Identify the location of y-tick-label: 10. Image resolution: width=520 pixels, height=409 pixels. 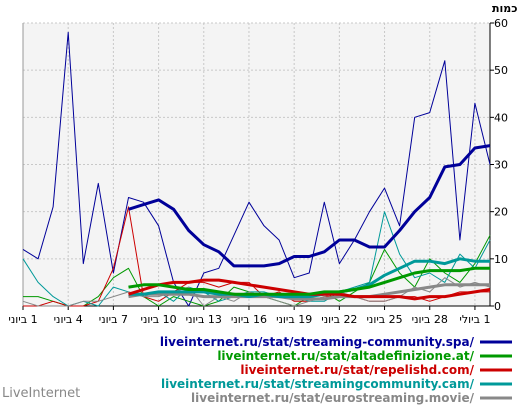
(501, 259).